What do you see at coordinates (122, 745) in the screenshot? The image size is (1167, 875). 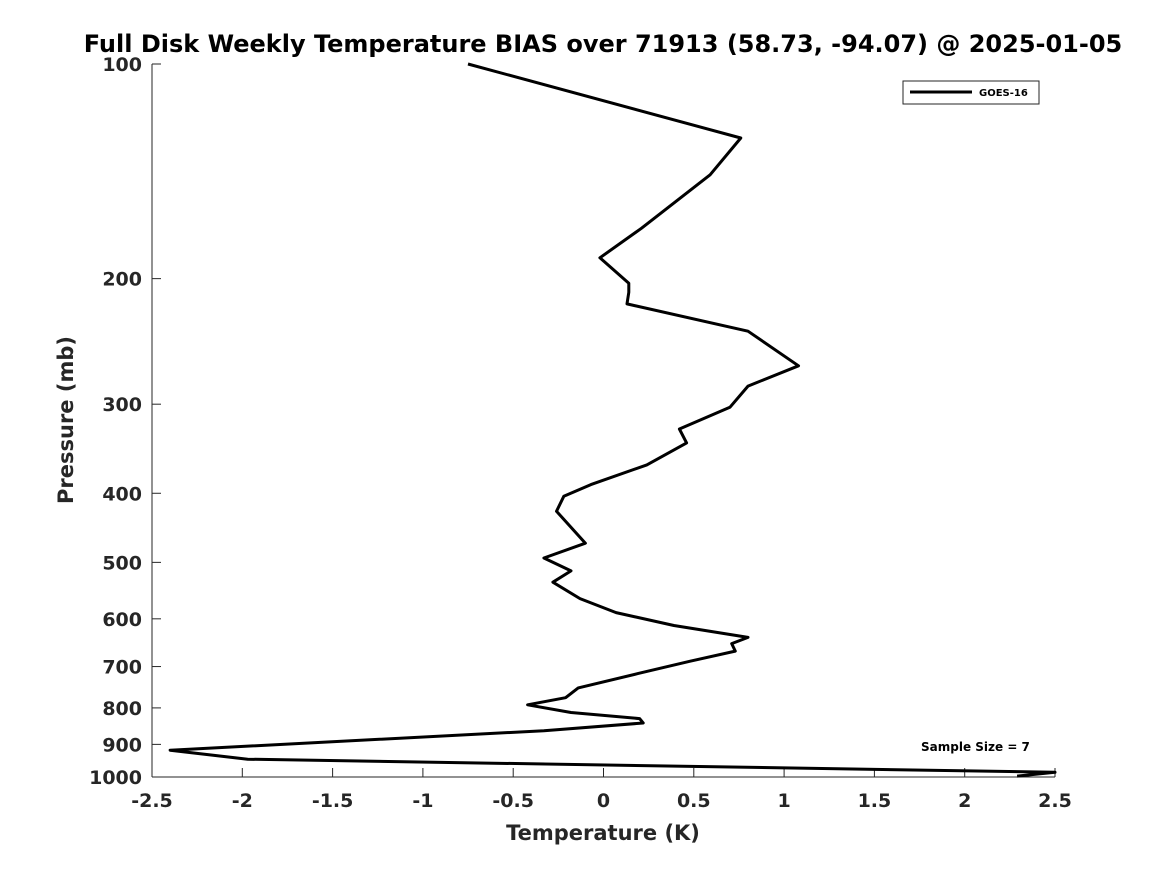 I see `y-tick-label: 900` at bounding box center [122, 745].